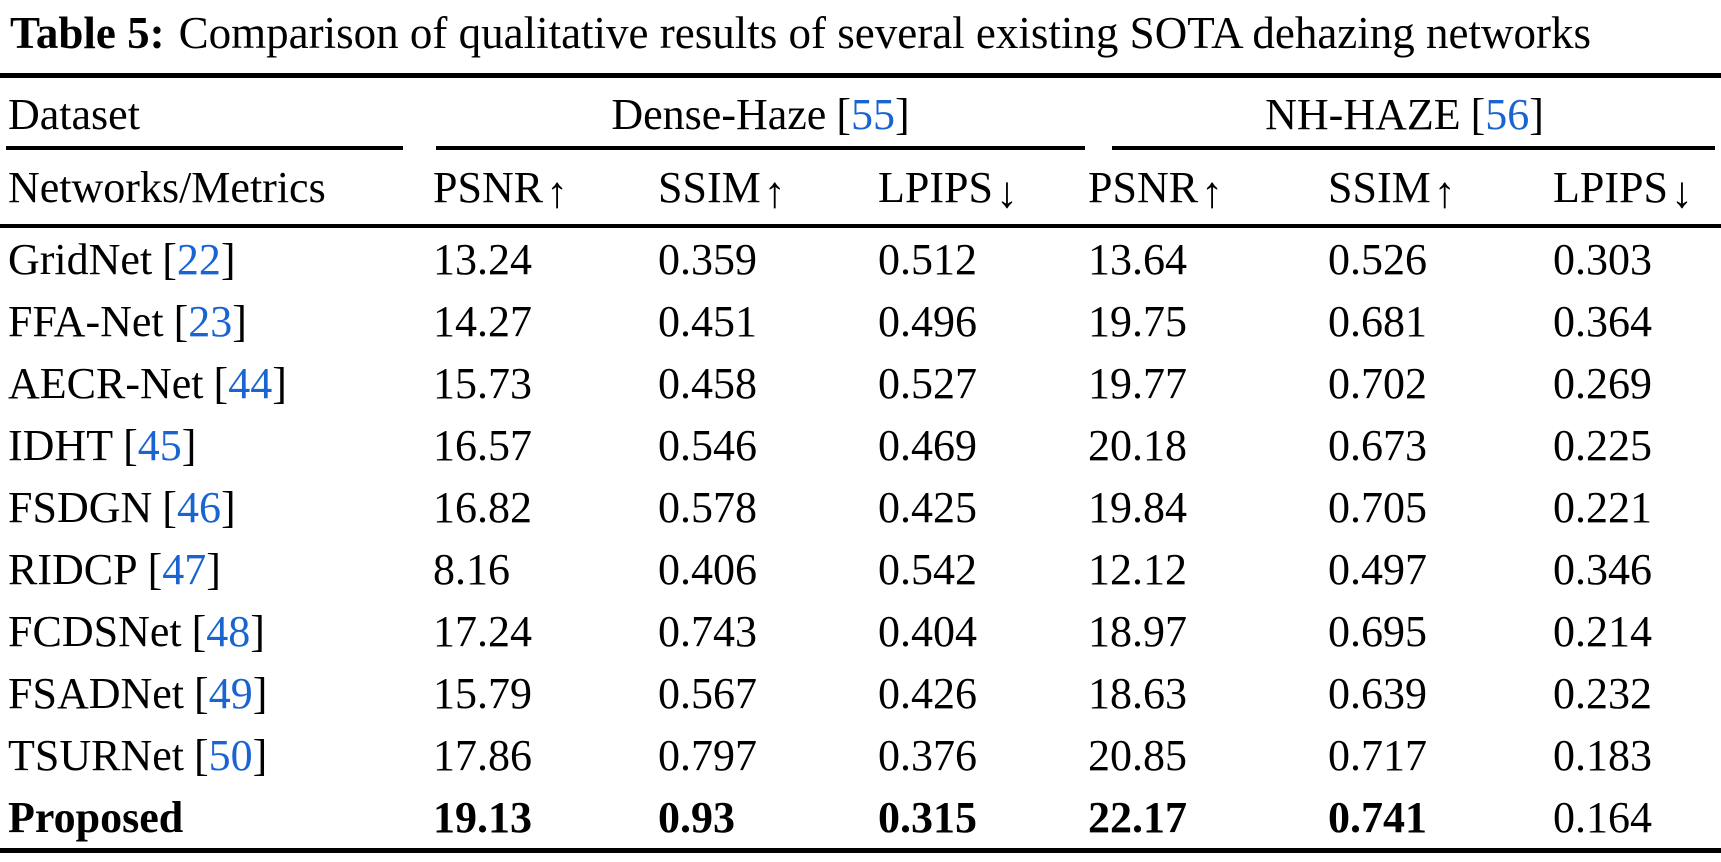 This screenshot has width=1721, height=862. I want to click on metric-value: 0.406, so click(707, 569).